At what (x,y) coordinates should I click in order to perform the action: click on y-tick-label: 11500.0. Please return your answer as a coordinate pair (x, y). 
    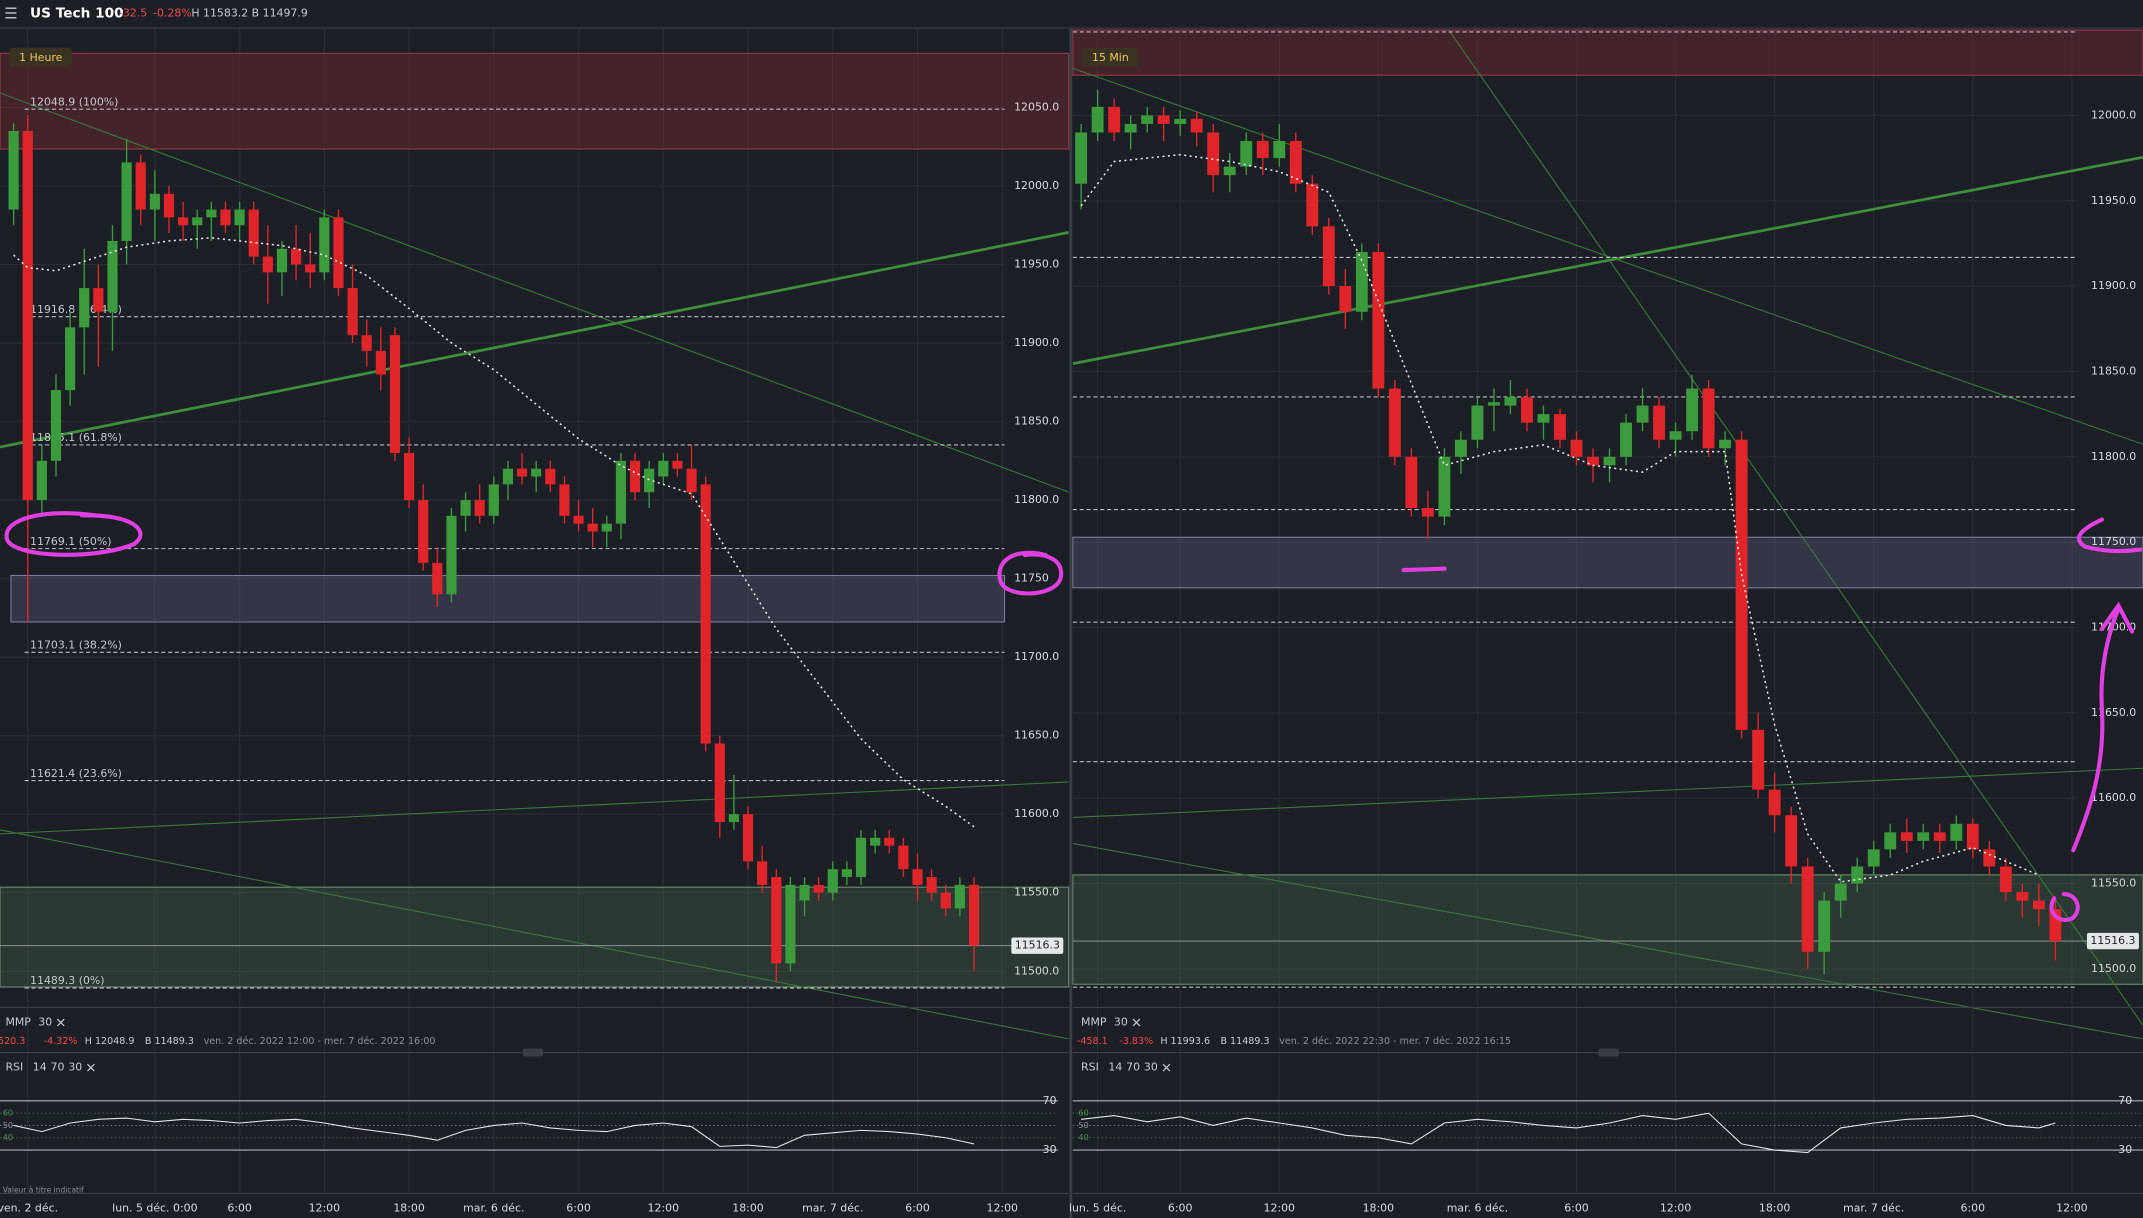
    Looking at the image, I should click on (1036, 970).